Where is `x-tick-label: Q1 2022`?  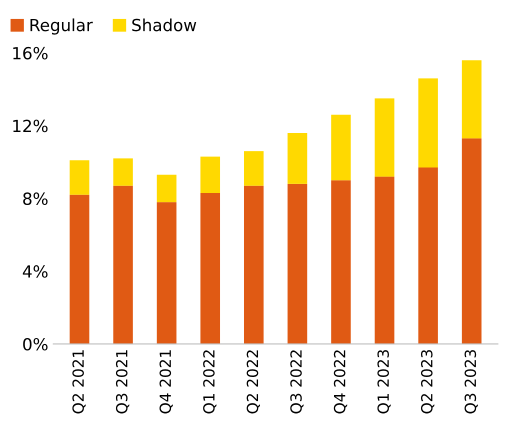 x-tick-label: Q1 2022 is located at coordinates (209, 382).